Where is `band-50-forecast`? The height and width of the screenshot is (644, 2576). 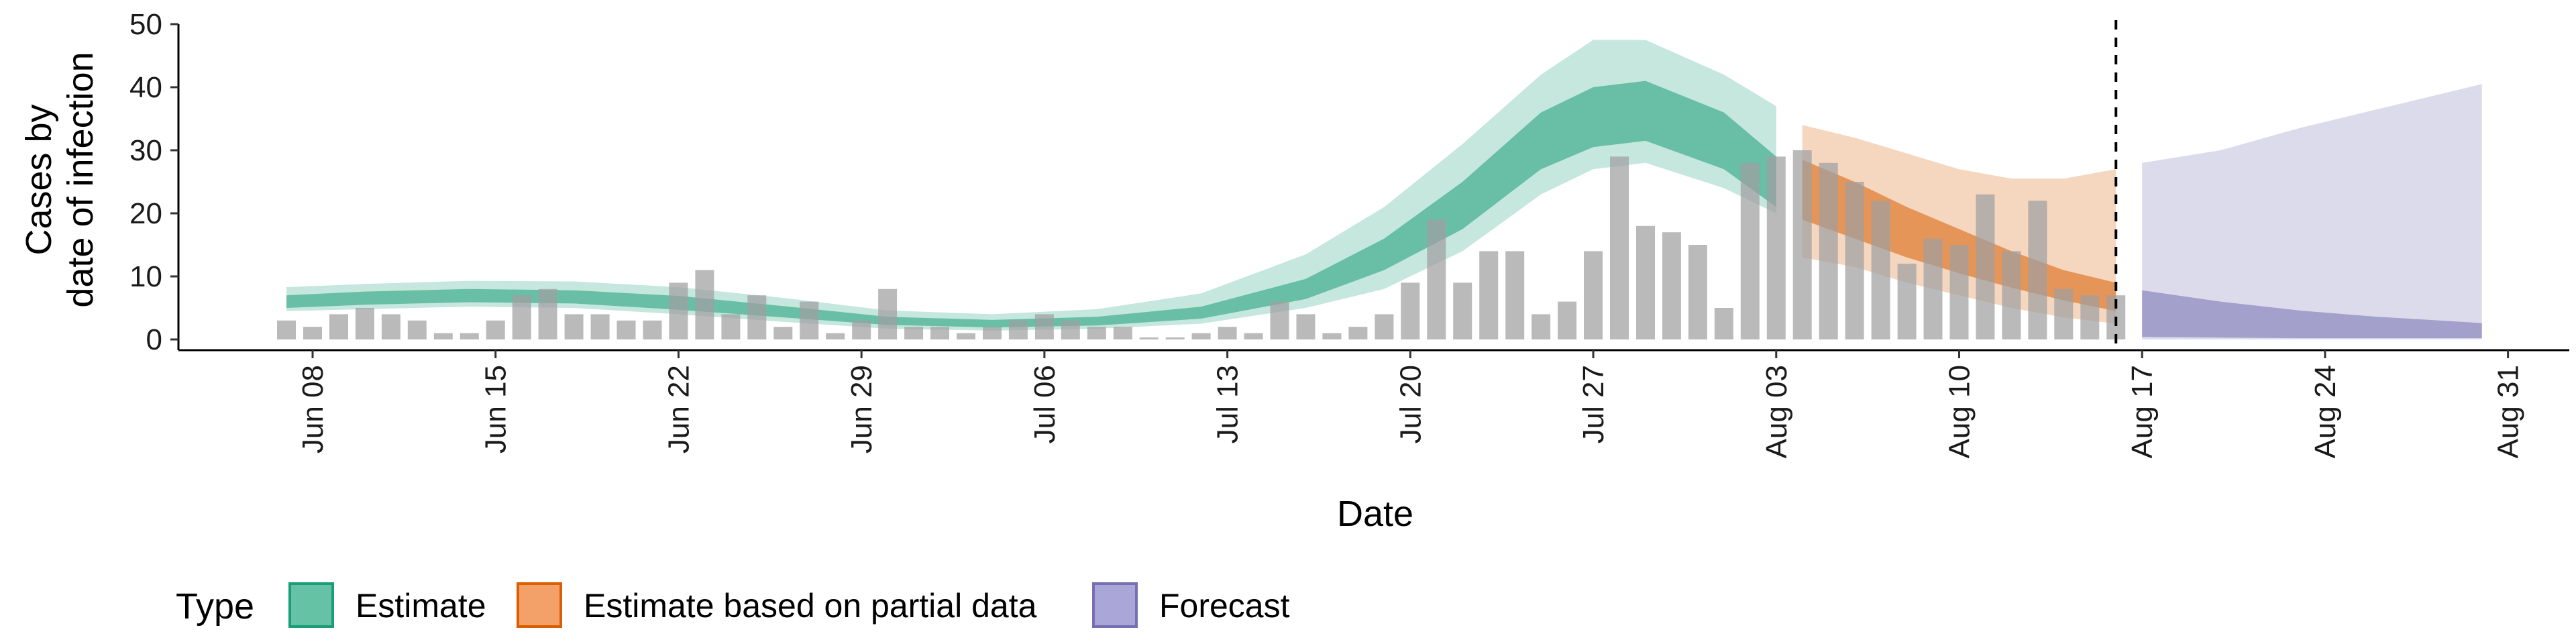
band-50-forecast is located at coordinates (2312, 314).